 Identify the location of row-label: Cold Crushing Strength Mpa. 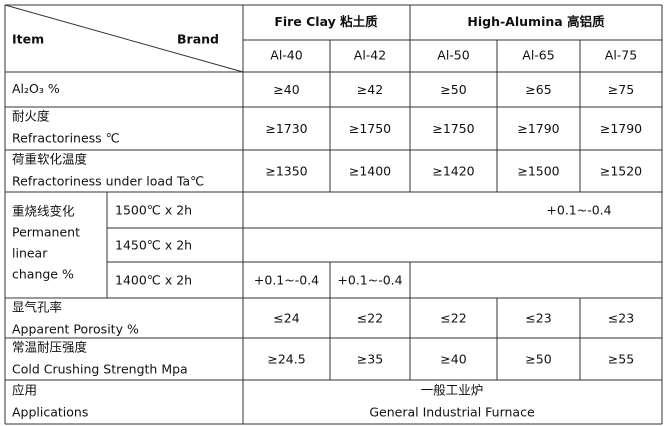
(100, 369).